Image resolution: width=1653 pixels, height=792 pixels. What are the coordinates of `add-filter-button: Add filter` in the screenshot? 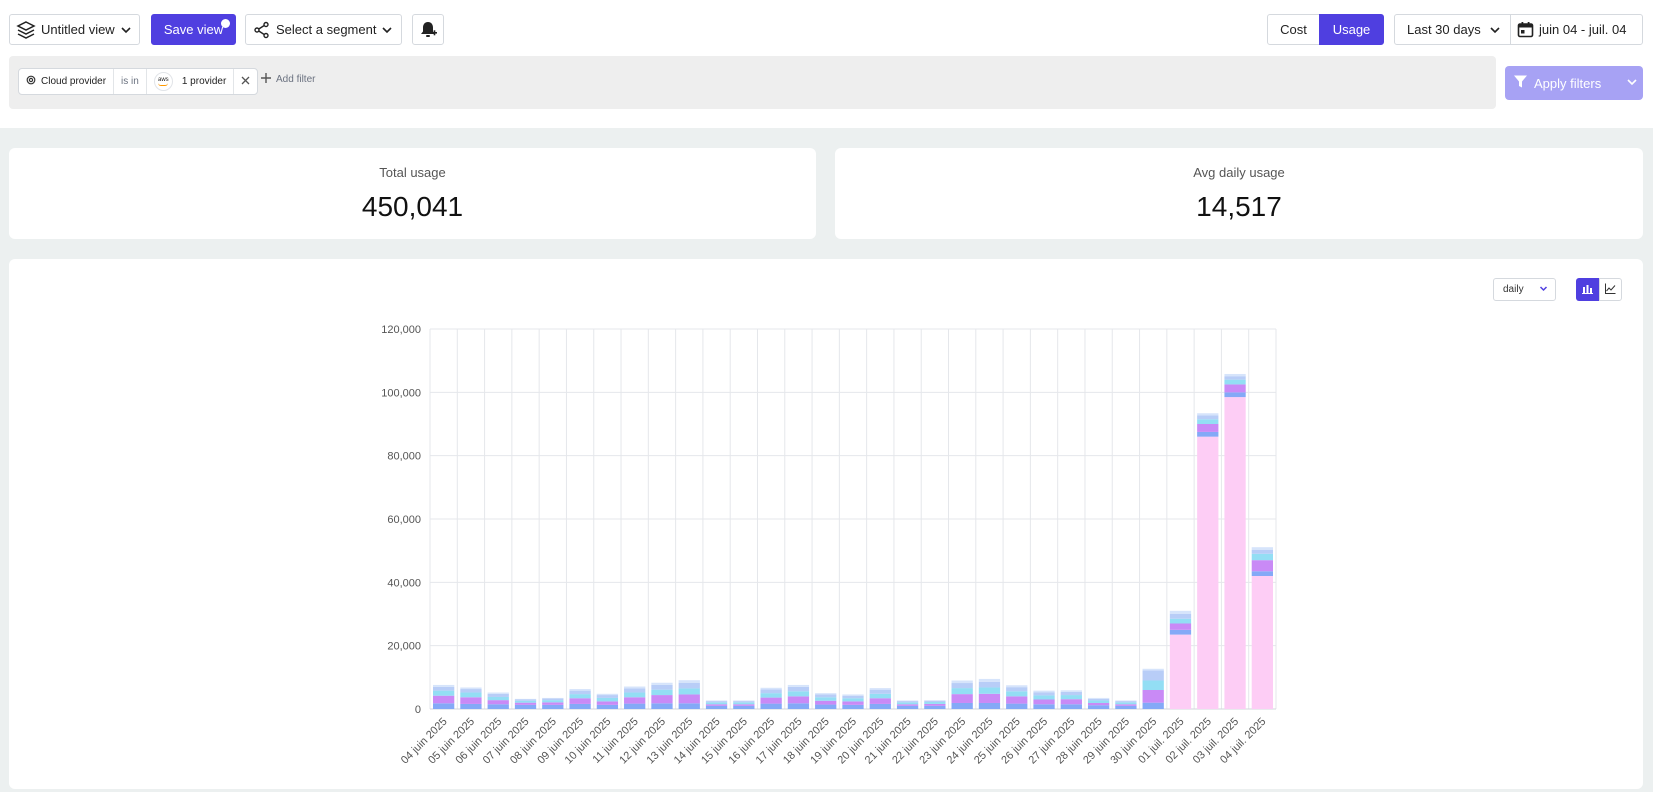 It's located at (287, 79).